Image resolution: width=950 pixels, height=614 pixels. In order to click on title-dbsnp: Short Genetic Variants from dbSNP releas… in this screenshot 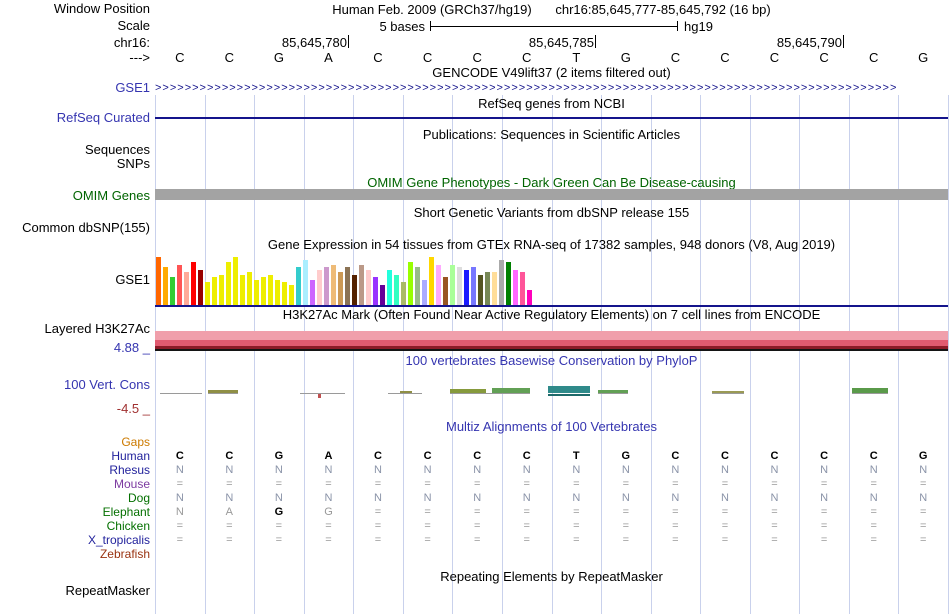, I will do `click(551, 212)`.